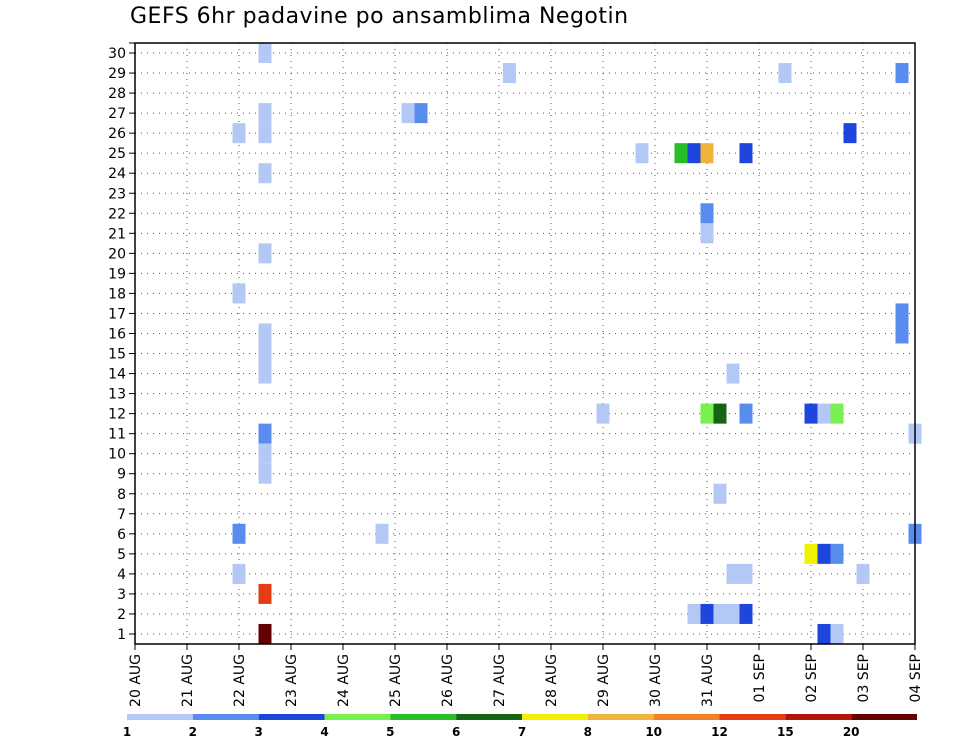 This screenshot has height=746, width=960. I want to click on legend-label: 15, so click(785, 732).